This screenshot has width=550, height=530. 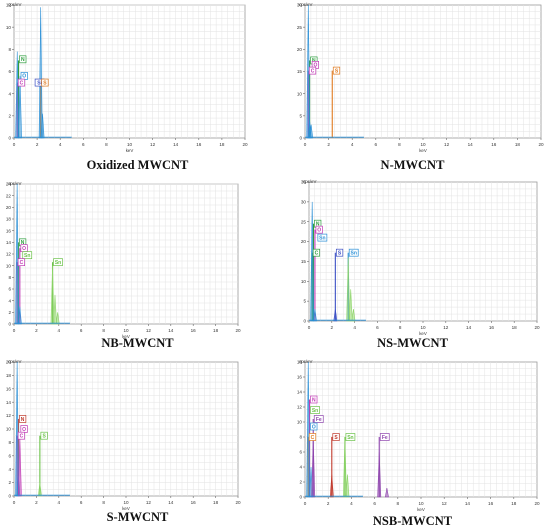 I want to click on y-tick-label: 15, so click(x=300, y=71).